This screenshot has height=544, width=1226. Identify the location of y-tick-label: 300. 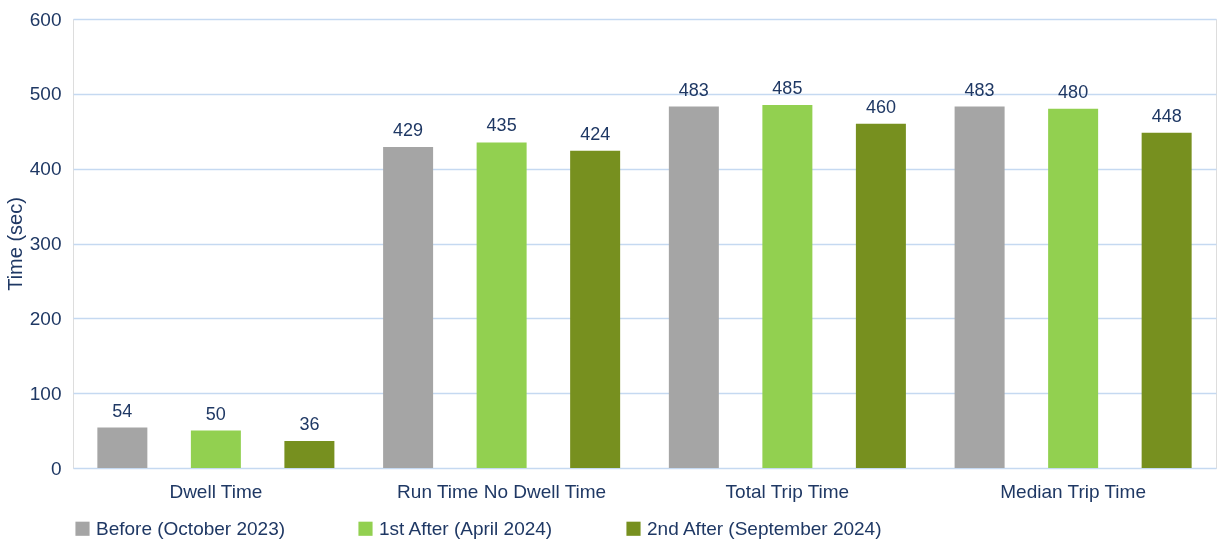
(45, 243).